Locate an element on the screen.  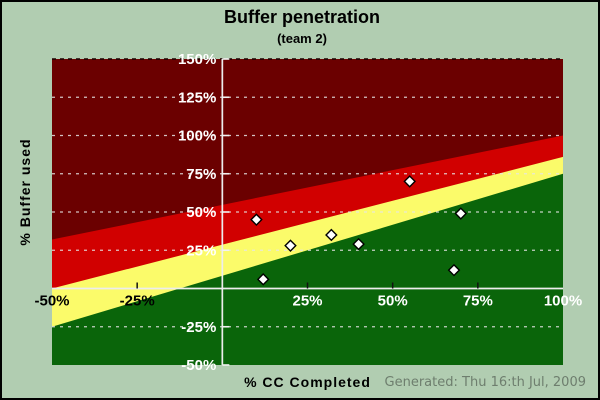
x-tick-label: 25% is located at coordinates (307, 301).